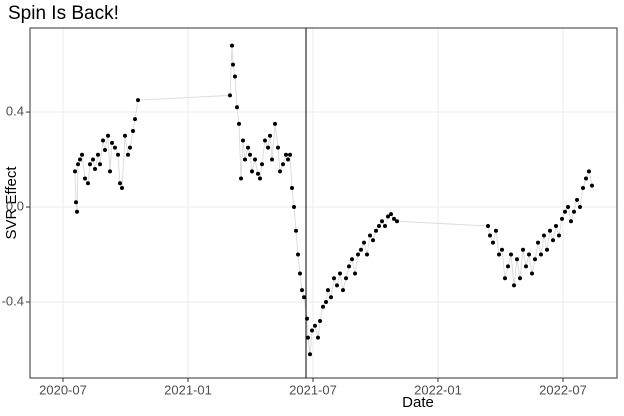  What do you see at coordinates (418, 402) in the screenshot?
I see `x-axis-label: Date` at bounding box center [418, 402].